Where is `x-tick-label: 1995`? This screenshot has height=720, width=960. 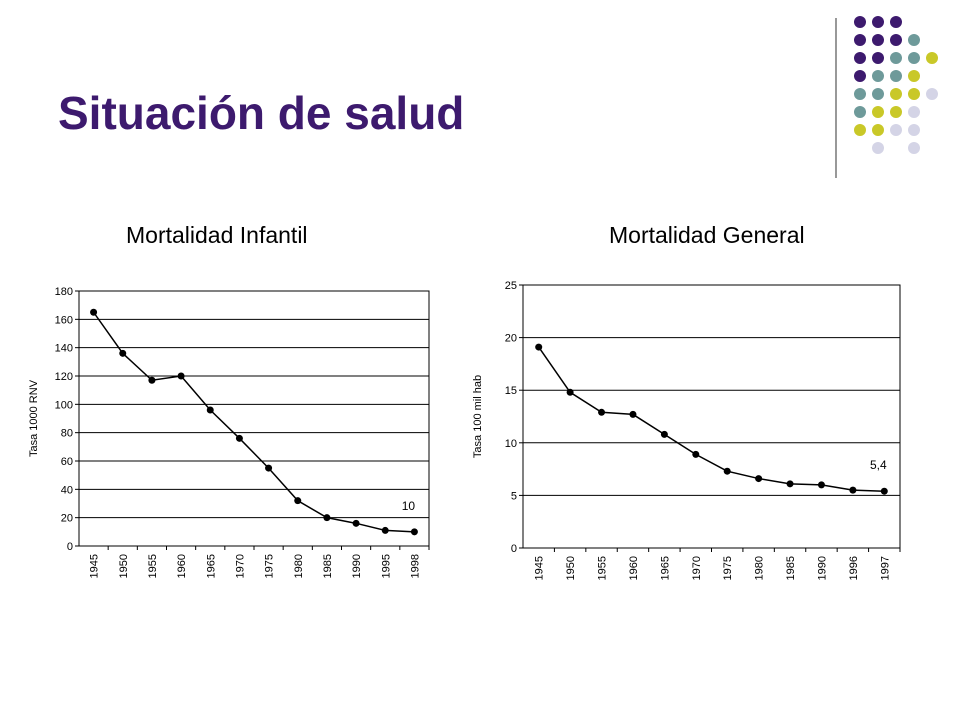 x-tick-label: 1995 is located at coordinates (386, 566).